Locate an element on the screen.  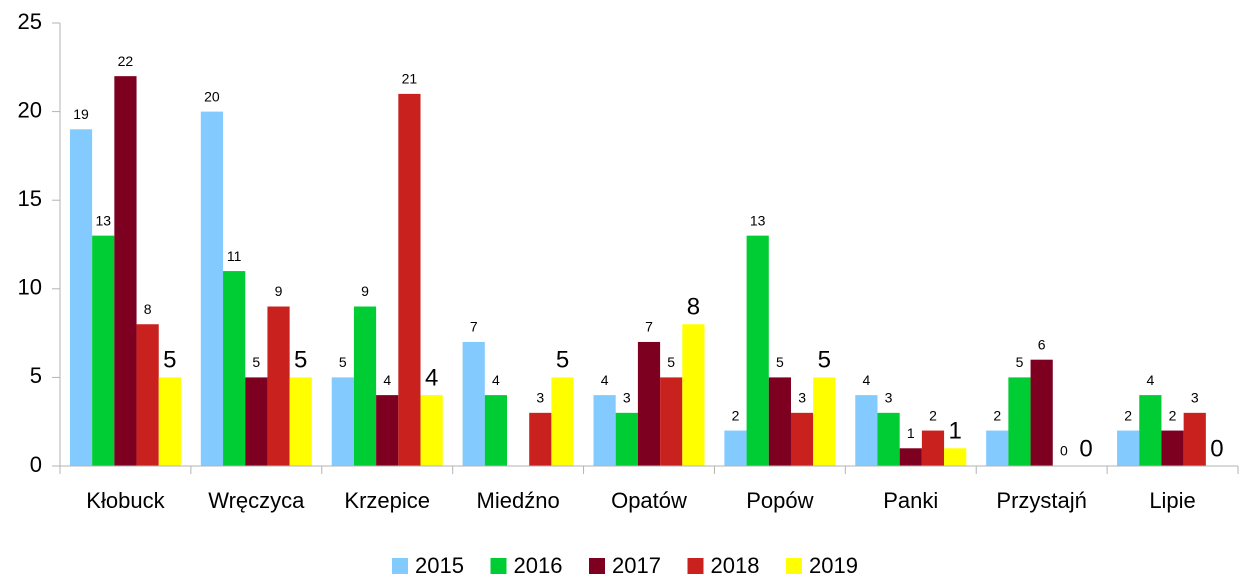
data-label: 21 is located at coordinates (410, 79).